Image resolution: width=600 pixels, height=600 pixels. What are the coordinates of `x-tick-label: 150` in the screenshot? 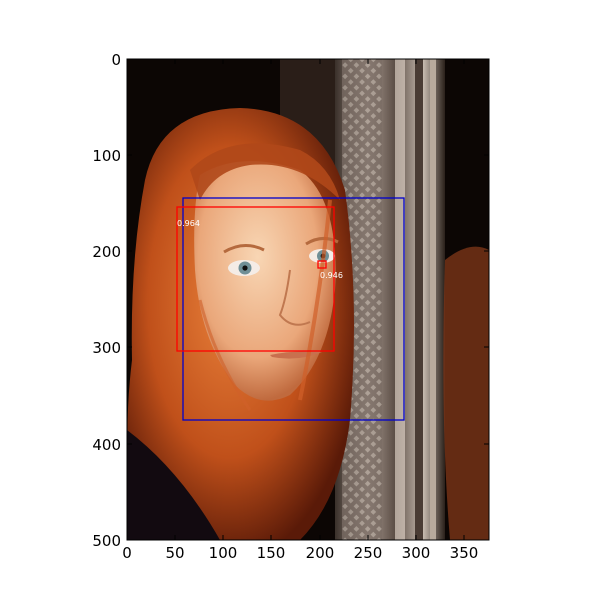 It's located at (271, 553).